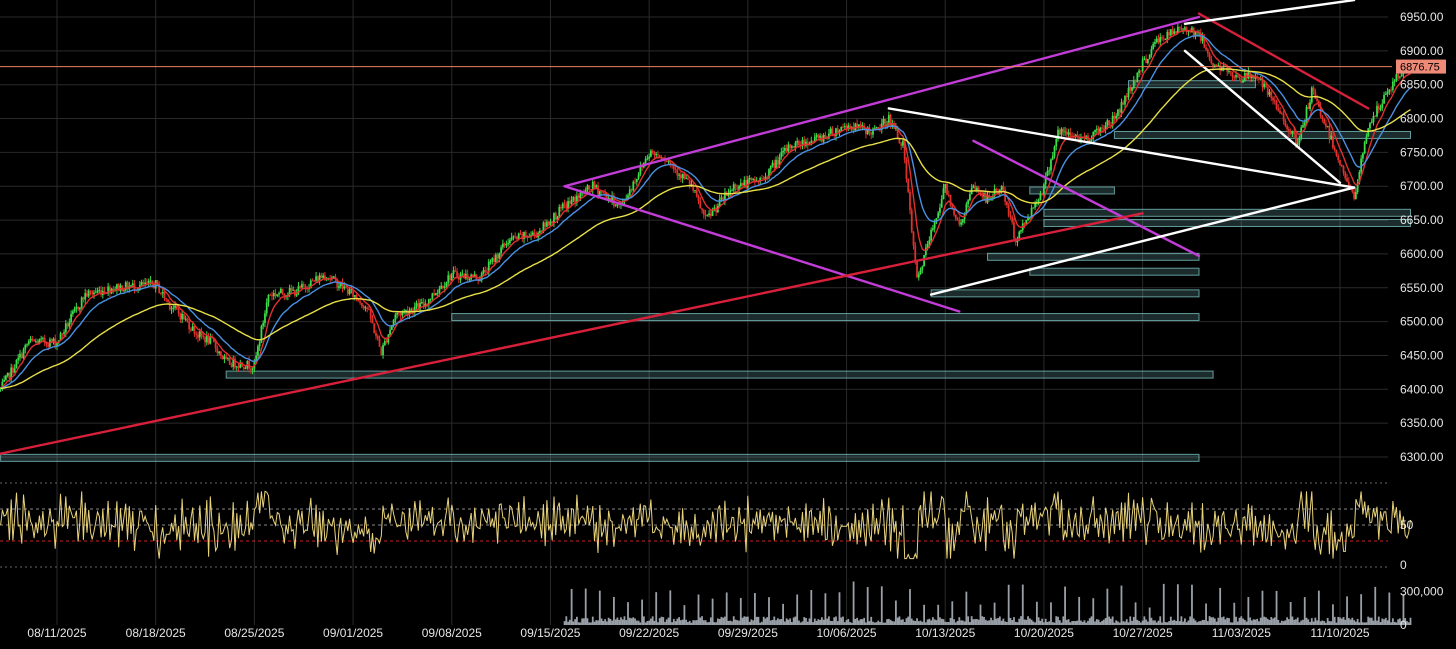  What do you see at coordinates (1283, 61) in the screenshot?
I see `red-trend-line` at bounding box center [1283, 61].